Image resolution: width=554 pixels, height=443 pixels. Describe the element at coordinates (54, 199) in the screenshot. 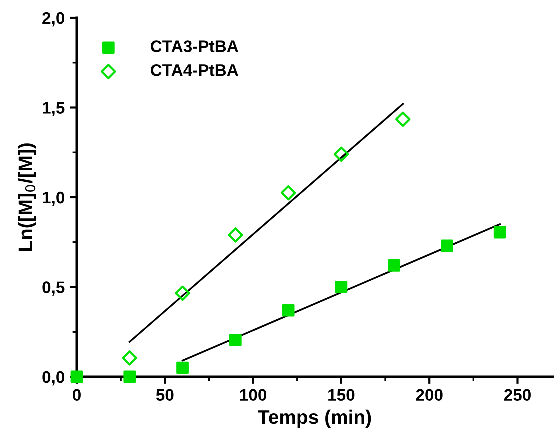

I see `y-tick-label: 1,0` at that location.